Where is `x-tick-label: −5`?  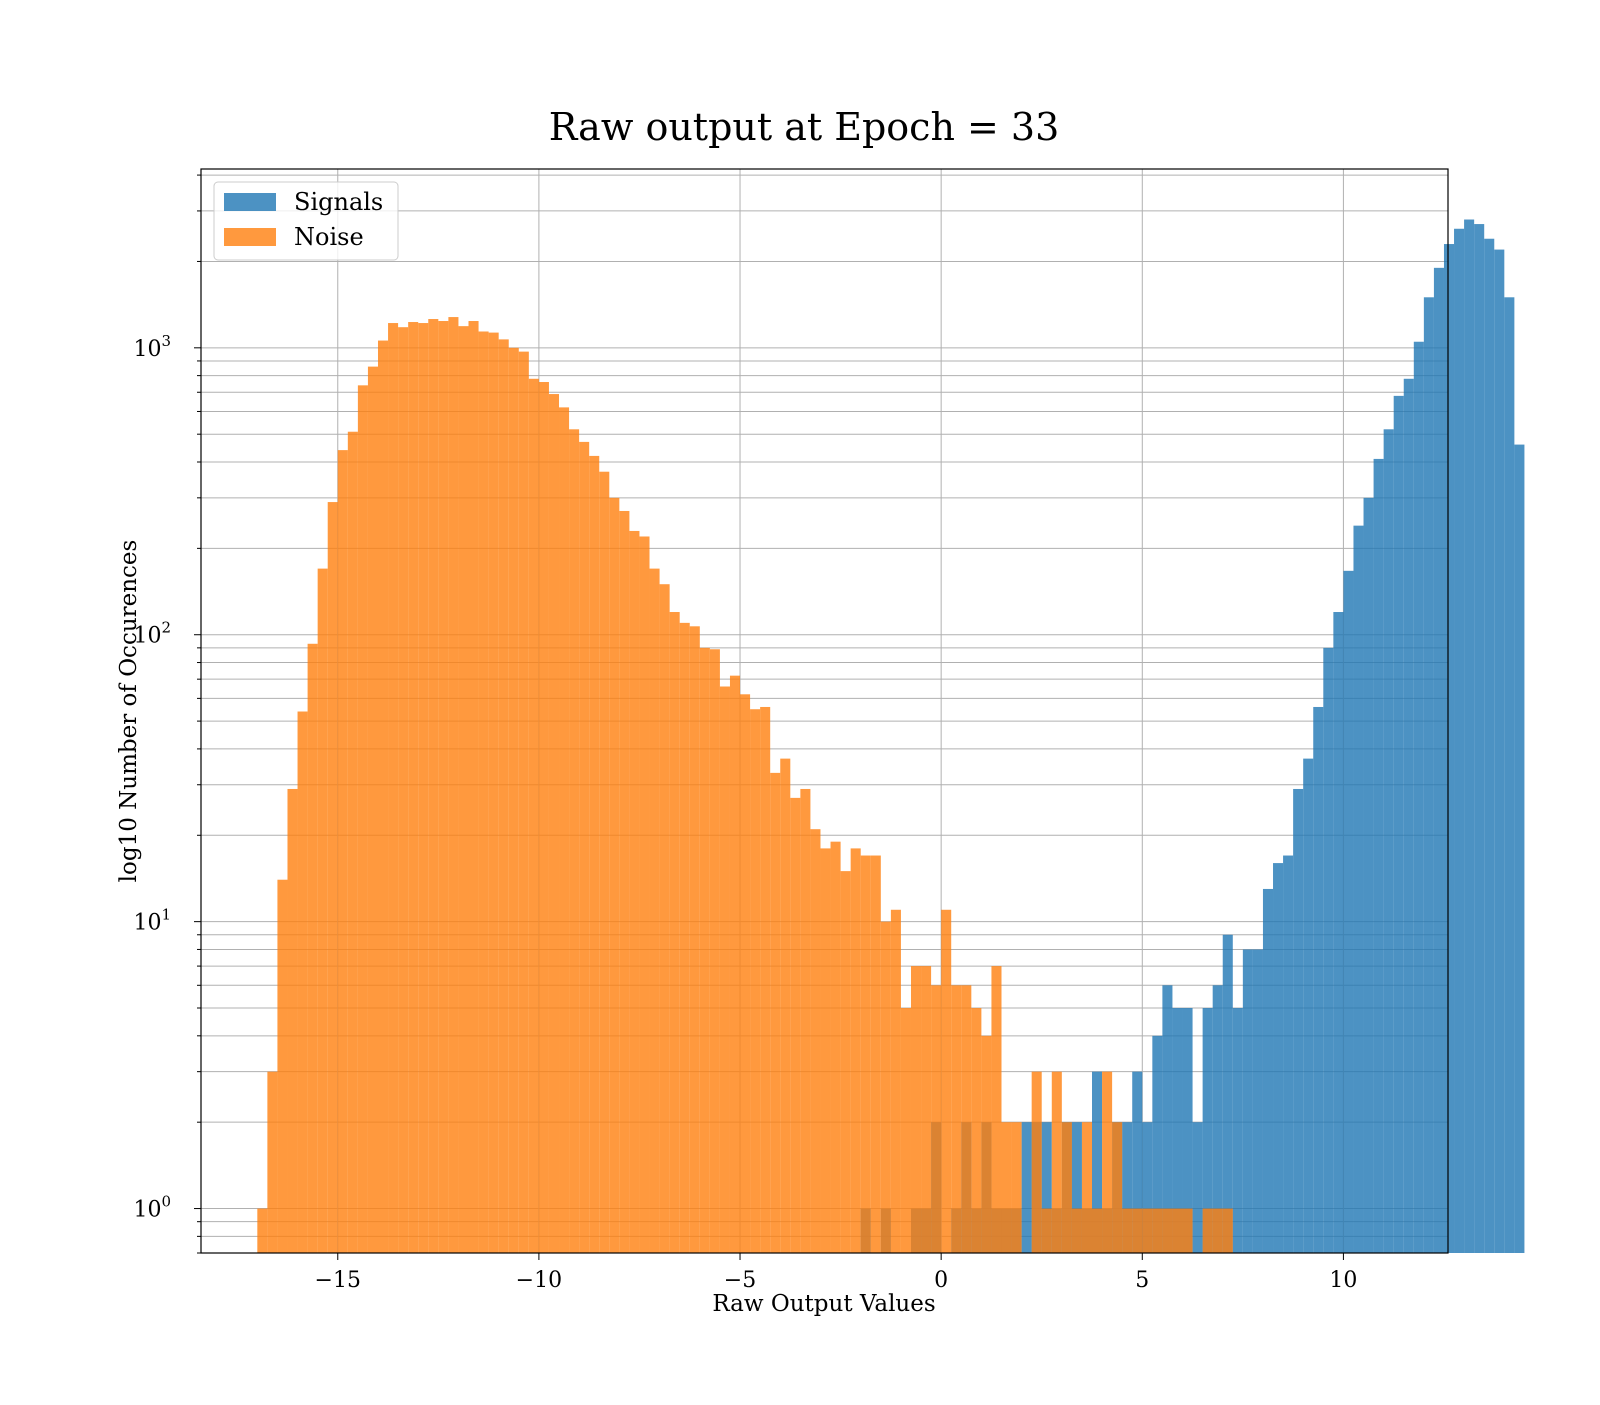 x-tick-label: −5 is located at coordinates (740, 1280).